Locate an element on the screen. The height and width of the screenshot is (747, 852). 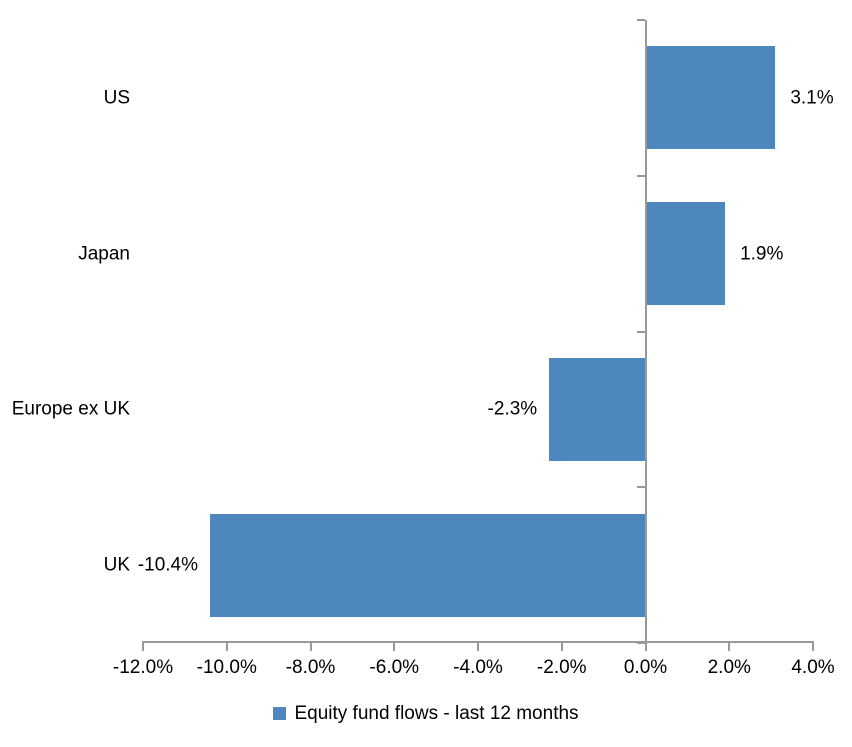
x-tick-label: 2.0% is located at coordinates (729, 667).